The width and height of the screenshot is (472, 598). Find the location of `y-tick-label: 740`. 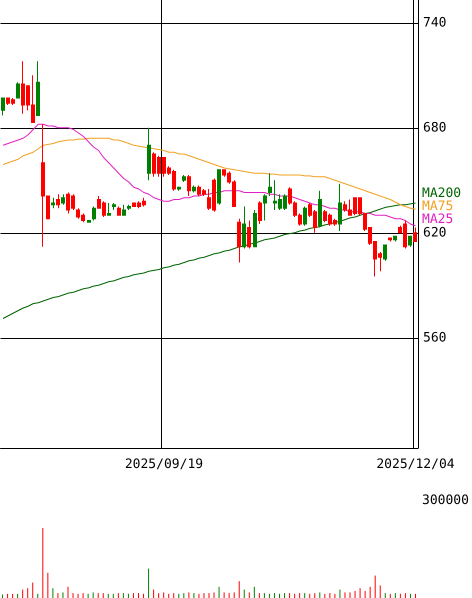

y-tick-label: 740 is located at coordinates (434, 22).